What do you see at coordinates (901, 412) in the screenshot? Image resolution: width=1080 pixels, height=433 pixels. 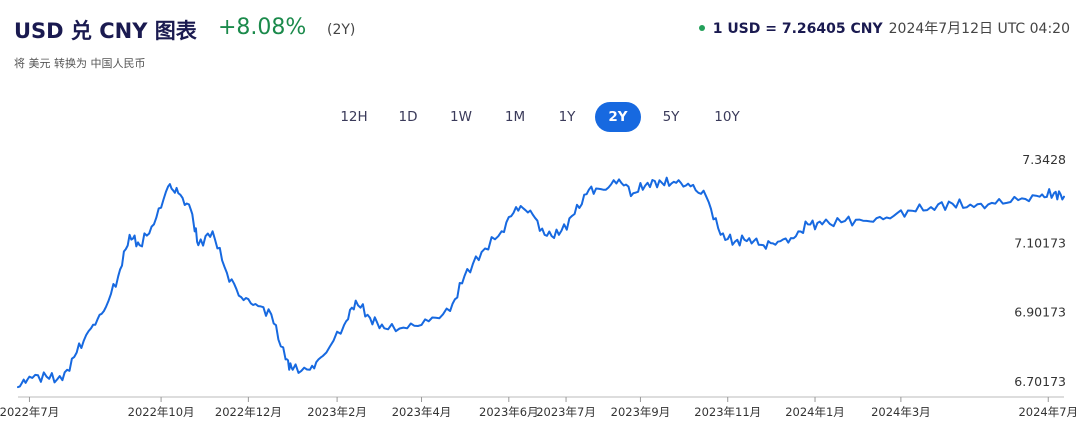 I see `x-tick-label: 2024年3月` at bounding box center [901, 412].